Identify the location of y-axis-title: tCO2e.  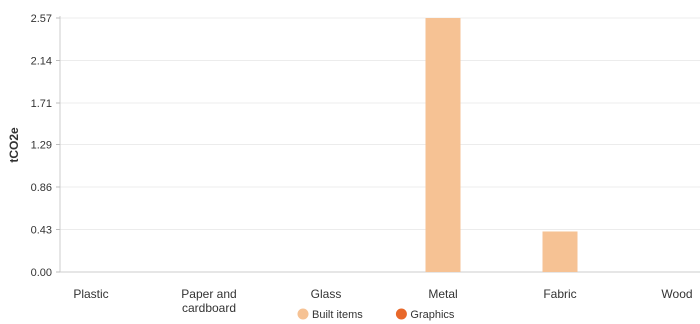
(14, 145).